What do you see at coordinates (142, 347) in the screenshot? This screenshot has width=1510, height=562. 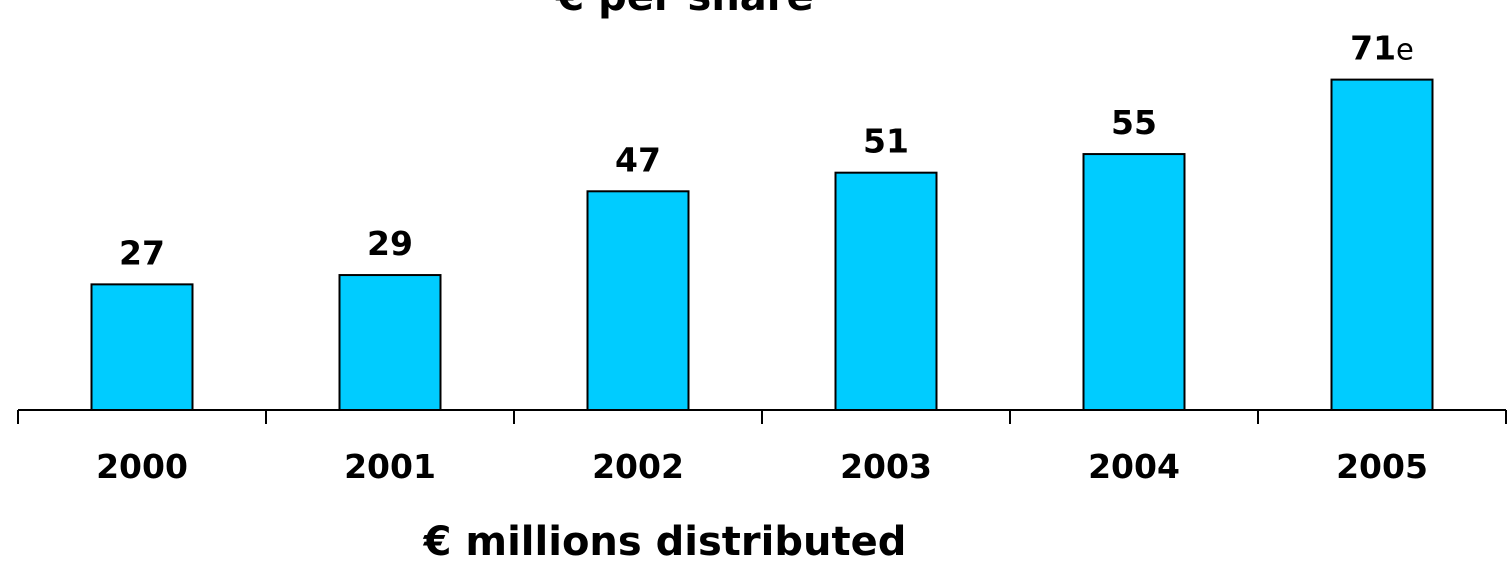 I see `bar-2000` at bounding box center [142, 347].